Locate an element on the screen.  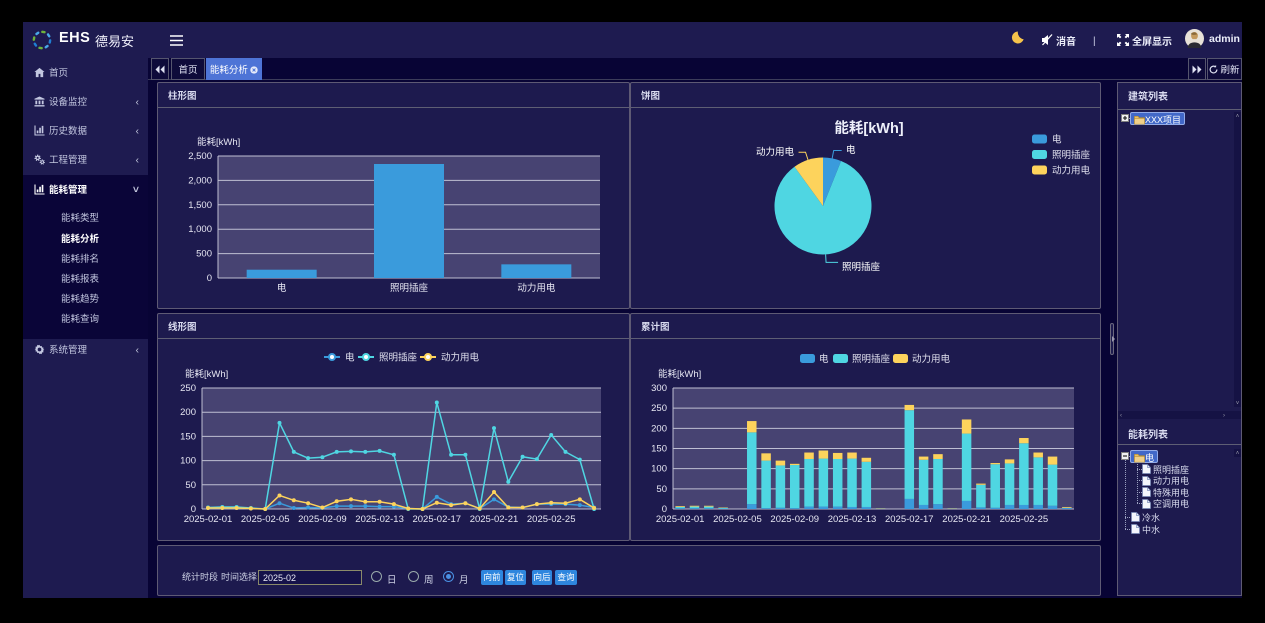
svg-text: 2,500 is located at coordinates (200, 155).